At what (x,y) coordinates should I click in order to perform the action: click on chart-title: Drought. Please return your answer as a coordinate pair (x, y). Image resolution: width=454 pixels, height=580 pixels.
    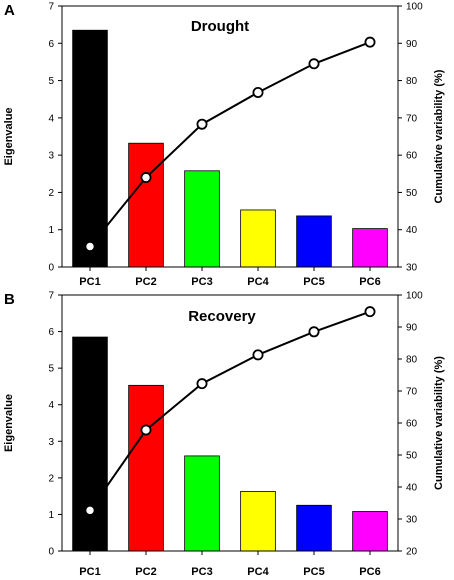
    Looking at the image, I should click on (220, 26).